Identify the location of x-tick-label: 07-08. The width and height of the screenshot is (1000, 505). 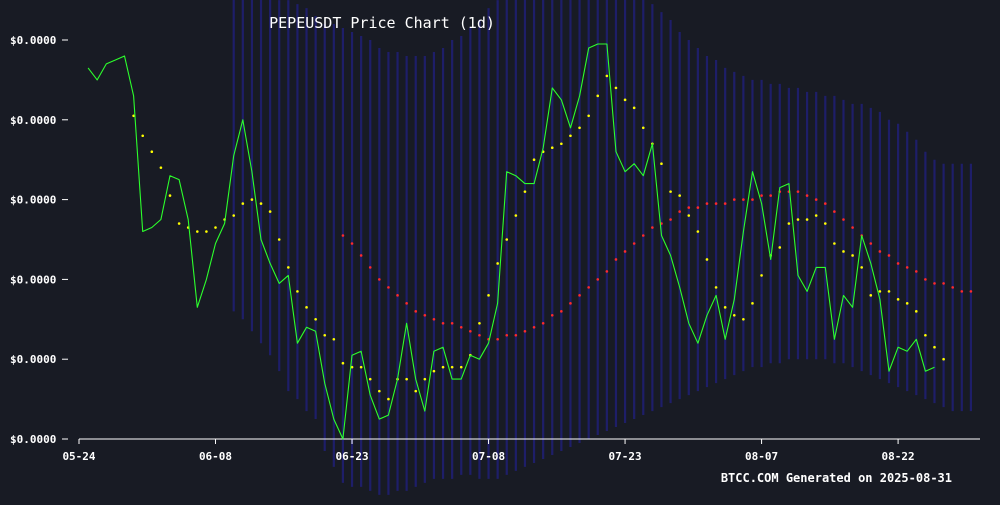
(488, 456).